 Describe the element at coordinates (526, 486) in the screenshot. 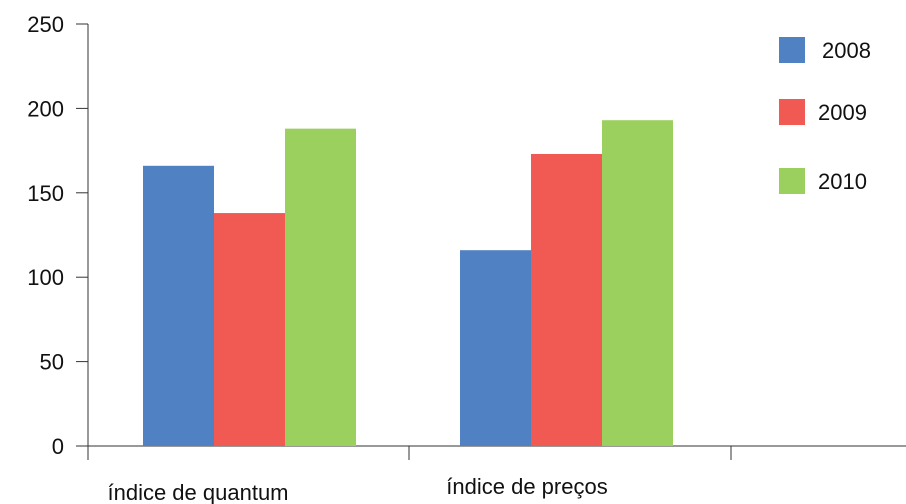

I see `category-label: índice de preços` at that location.